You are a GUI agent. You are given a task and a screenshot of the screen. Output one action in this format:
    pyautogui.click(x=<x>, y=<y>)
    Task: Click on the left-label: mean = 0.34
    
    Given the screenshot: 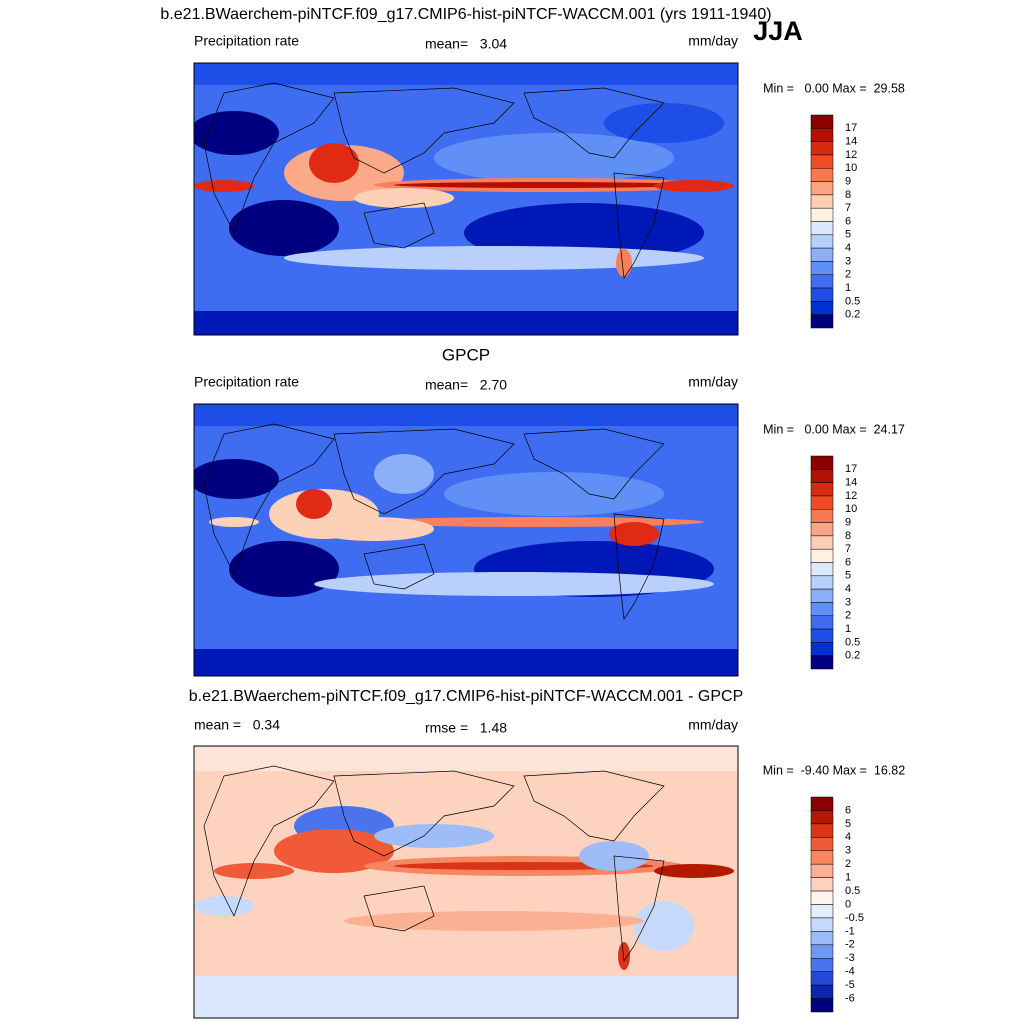 What is the action you would take?
    pyautogui.click(x=237, y=725)
    